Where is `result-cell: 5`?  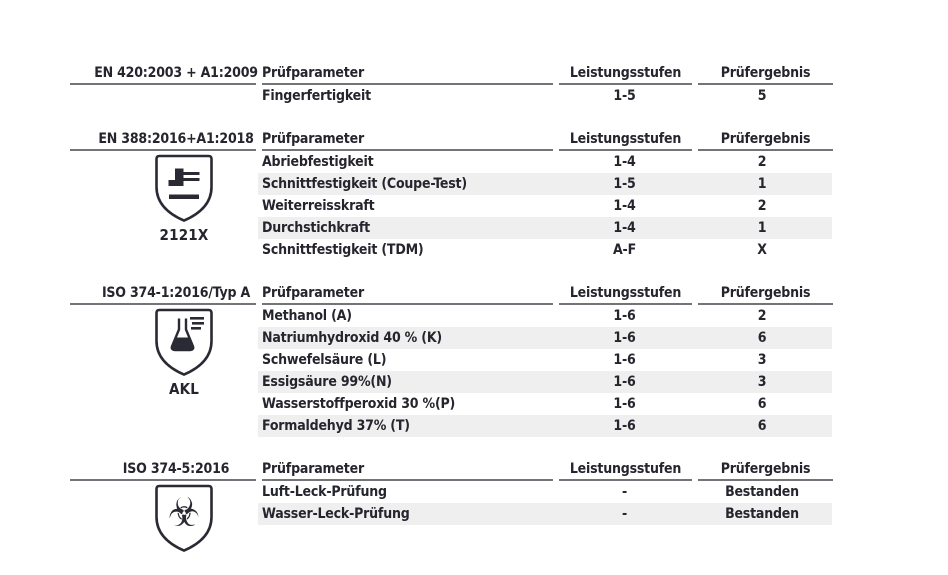
result-cell: 5 is located at coordinates (762, 96).